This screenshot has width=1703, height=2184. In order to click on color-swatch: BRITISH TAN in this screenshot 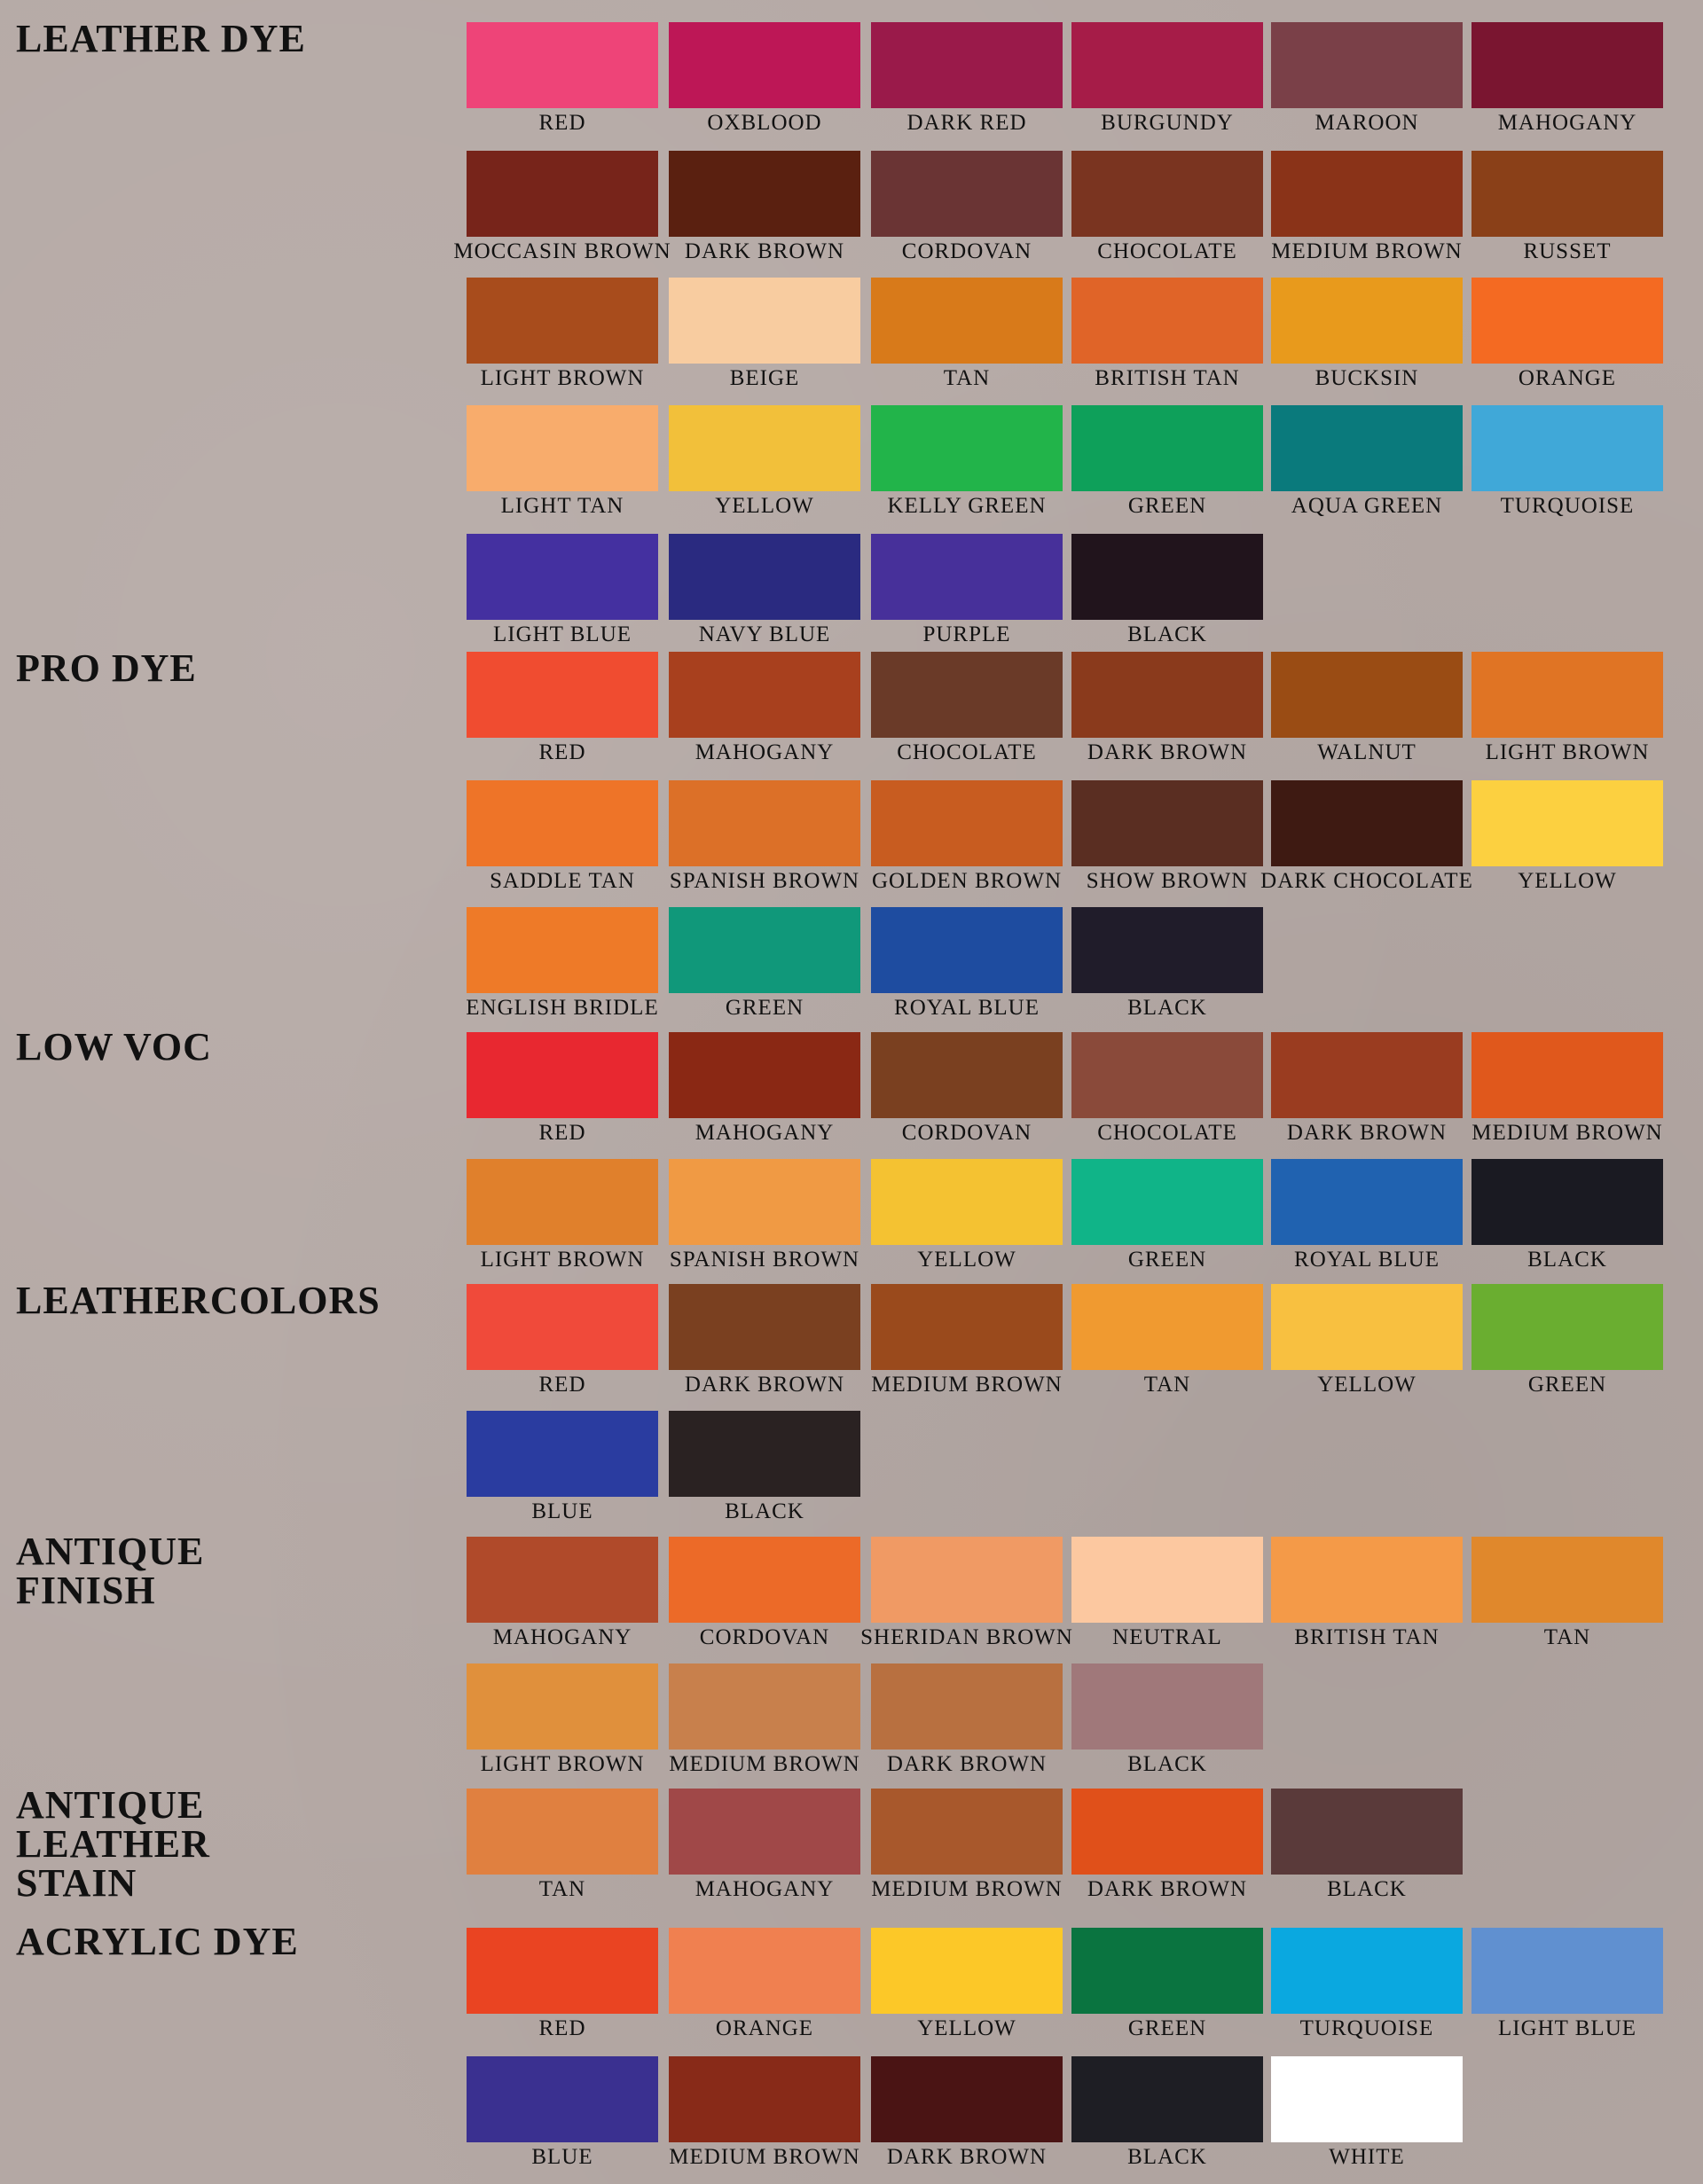, I will do `click(1367, 1593)`.